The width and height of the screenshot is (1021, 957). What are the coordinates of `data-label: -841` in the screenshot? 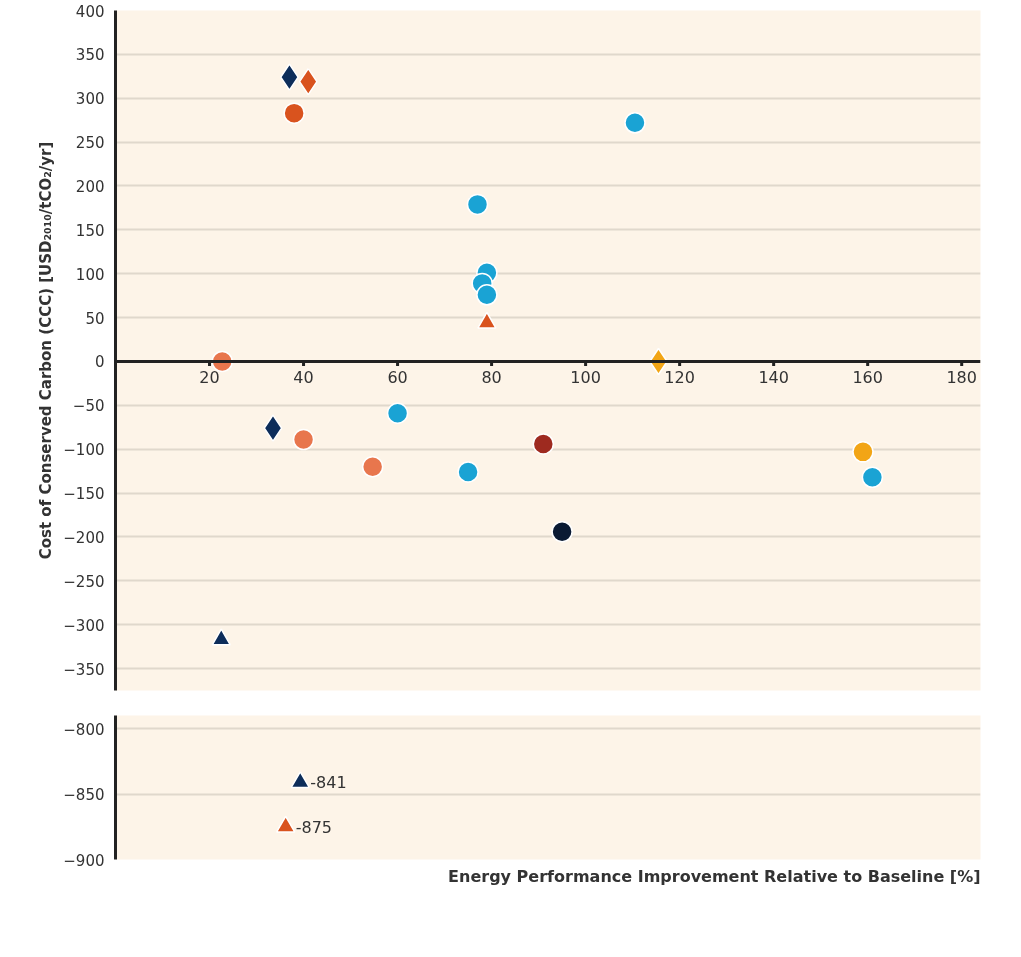 It's located at (328, 783).